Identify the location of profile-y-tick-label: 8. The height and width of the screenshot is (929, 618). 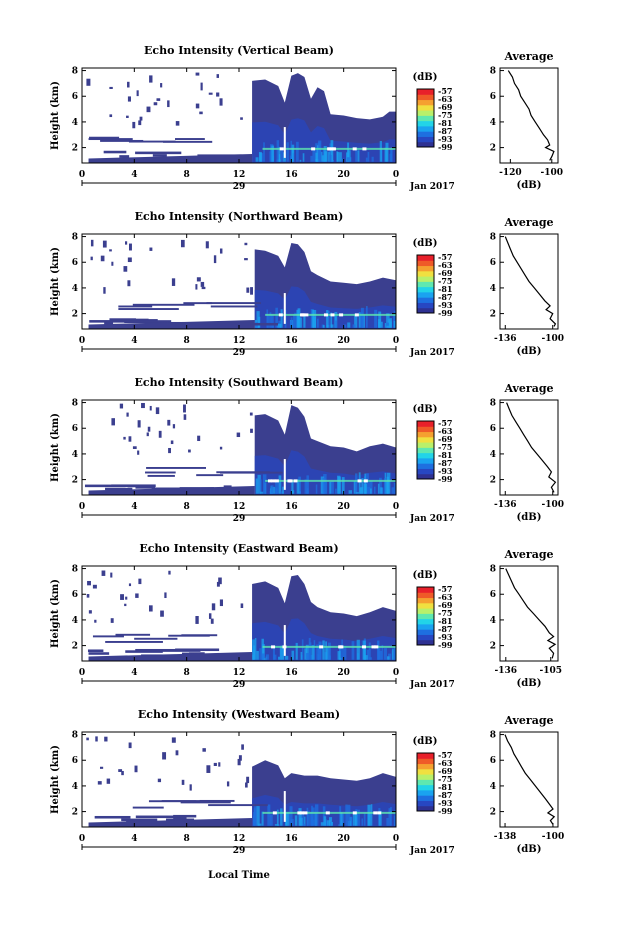
(493, 404).